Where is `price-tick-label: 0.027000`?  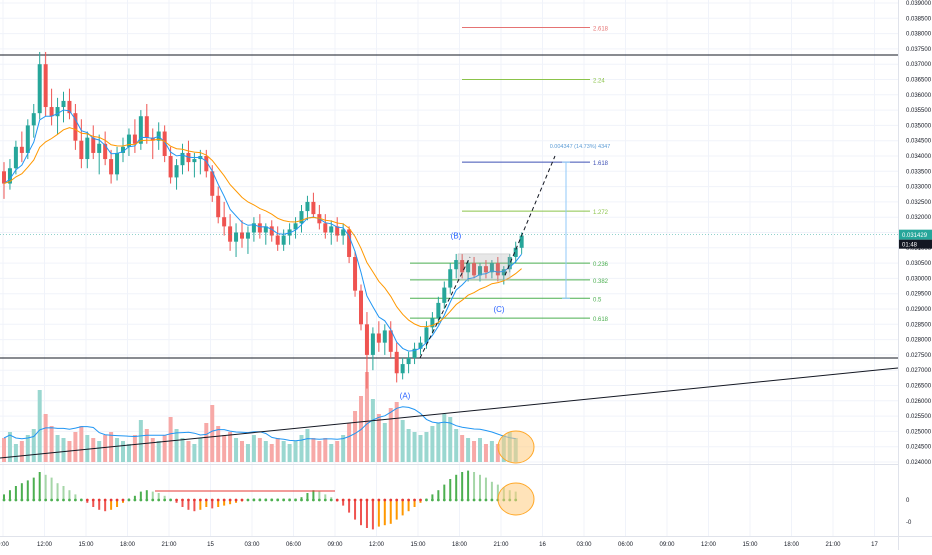 price-tick-label: 0.027000 is located at coordinates (919, 371).